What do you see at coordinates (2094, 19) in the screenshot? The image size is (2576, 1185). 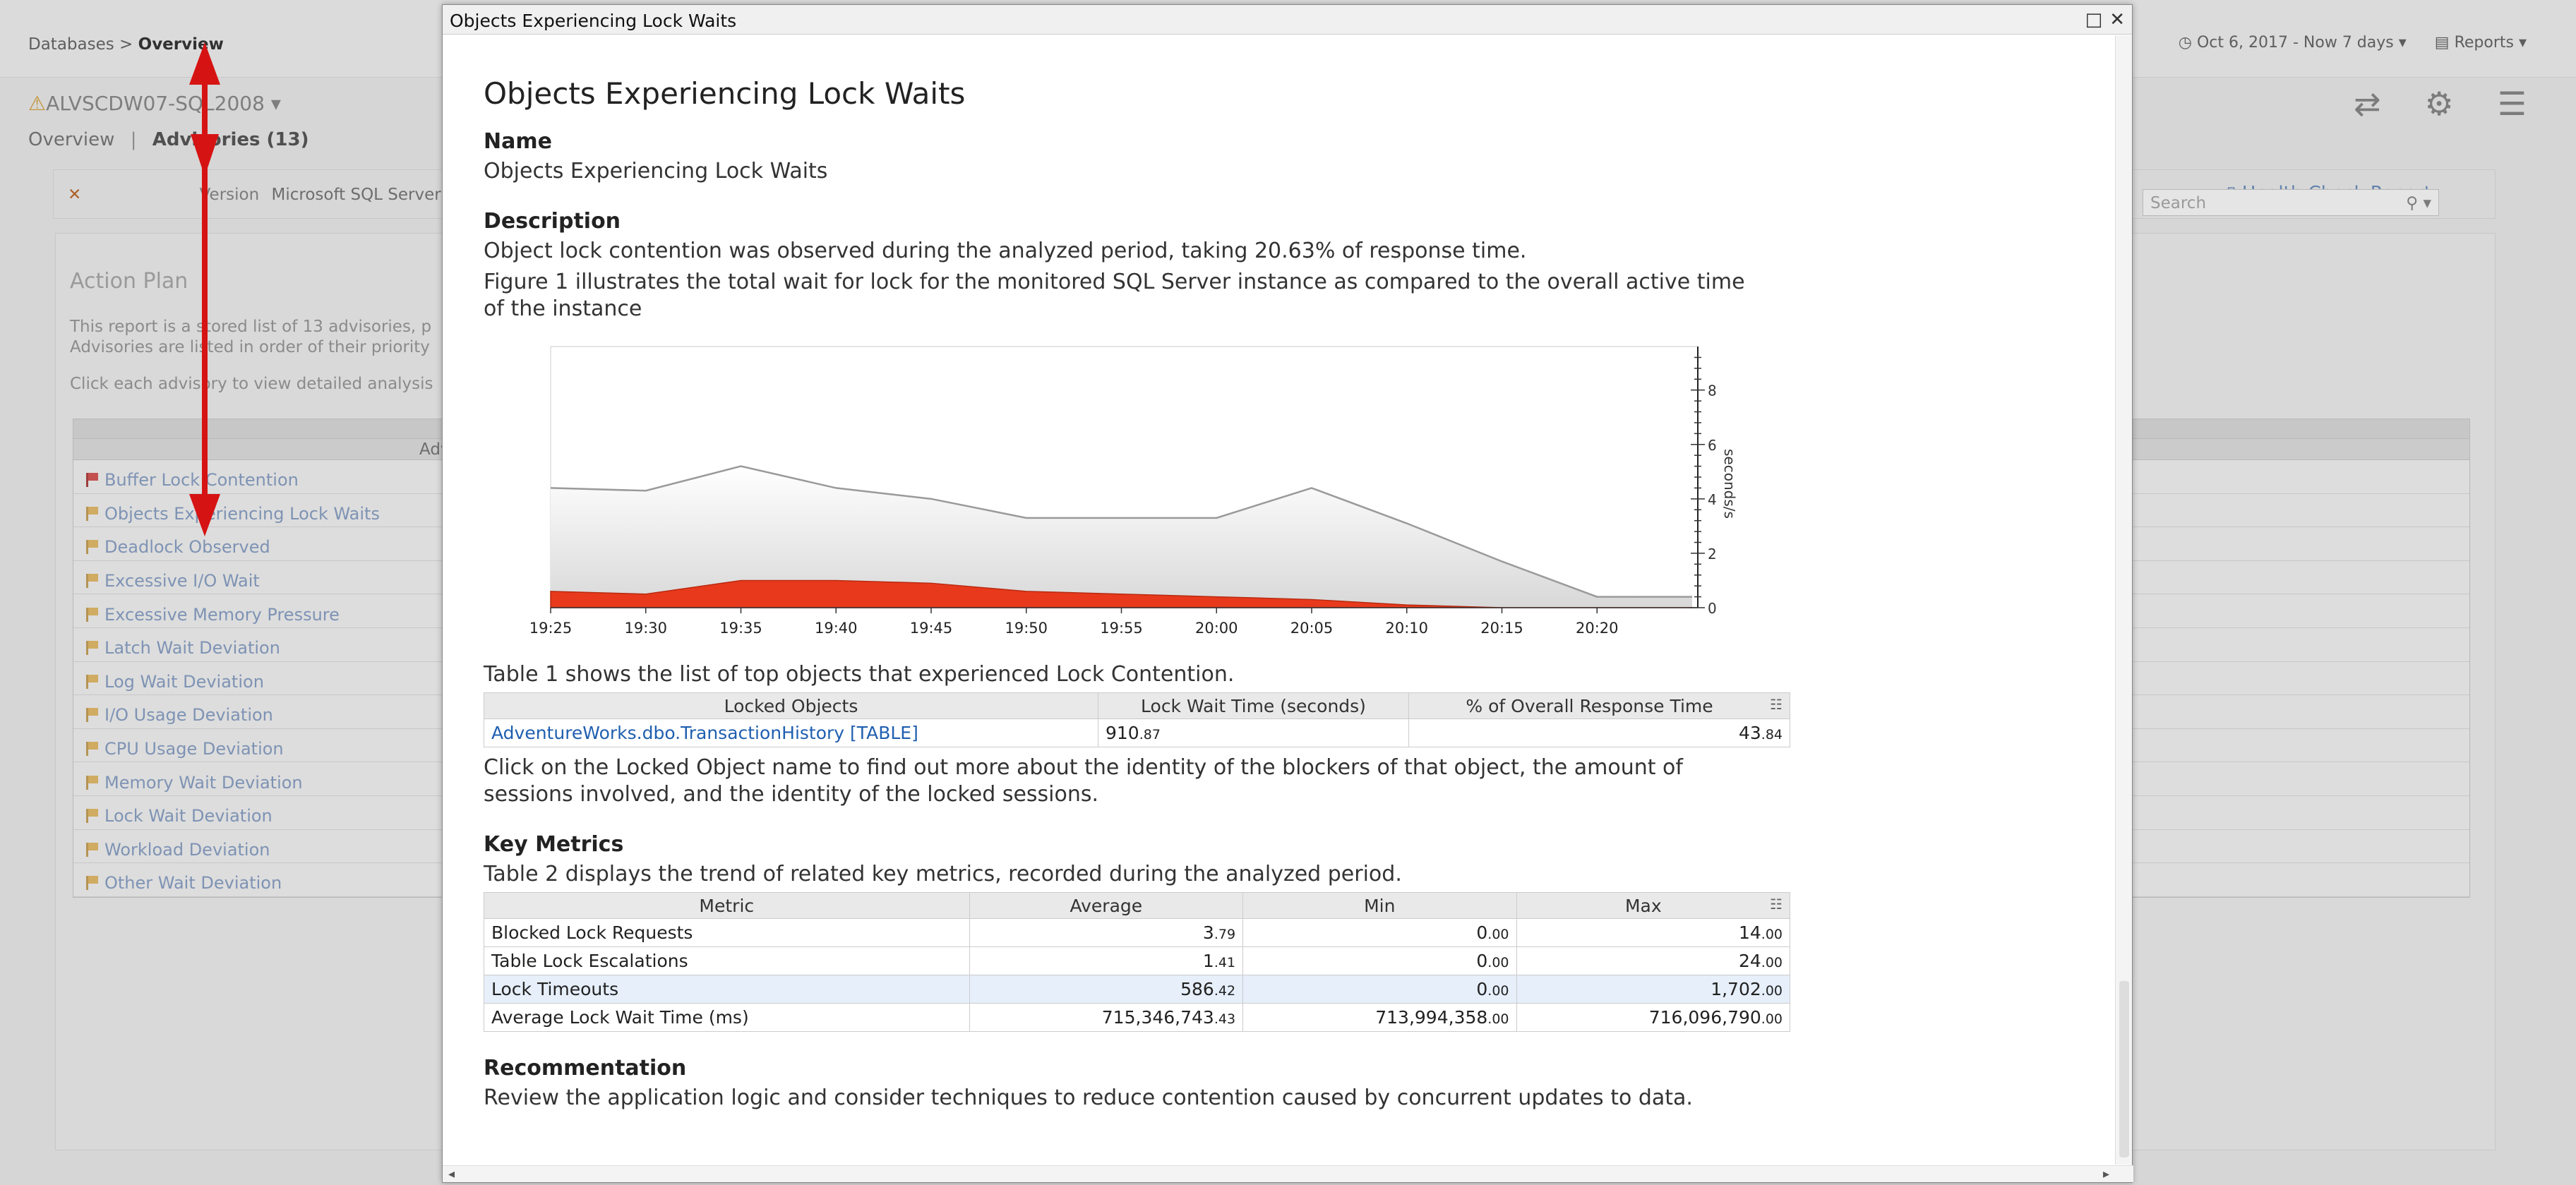 I see `maximize-icon: □` at bounding box center [2094, 19].